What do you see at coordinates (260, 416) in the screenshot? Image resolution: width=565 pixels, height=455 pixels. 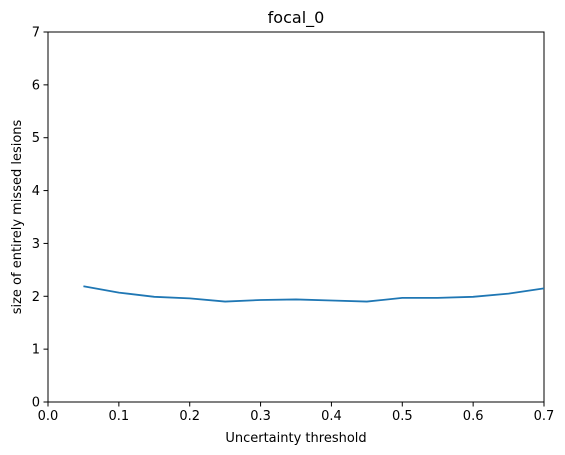 I see `x-tick-label: 0.3` at bounding box center [260, 416].